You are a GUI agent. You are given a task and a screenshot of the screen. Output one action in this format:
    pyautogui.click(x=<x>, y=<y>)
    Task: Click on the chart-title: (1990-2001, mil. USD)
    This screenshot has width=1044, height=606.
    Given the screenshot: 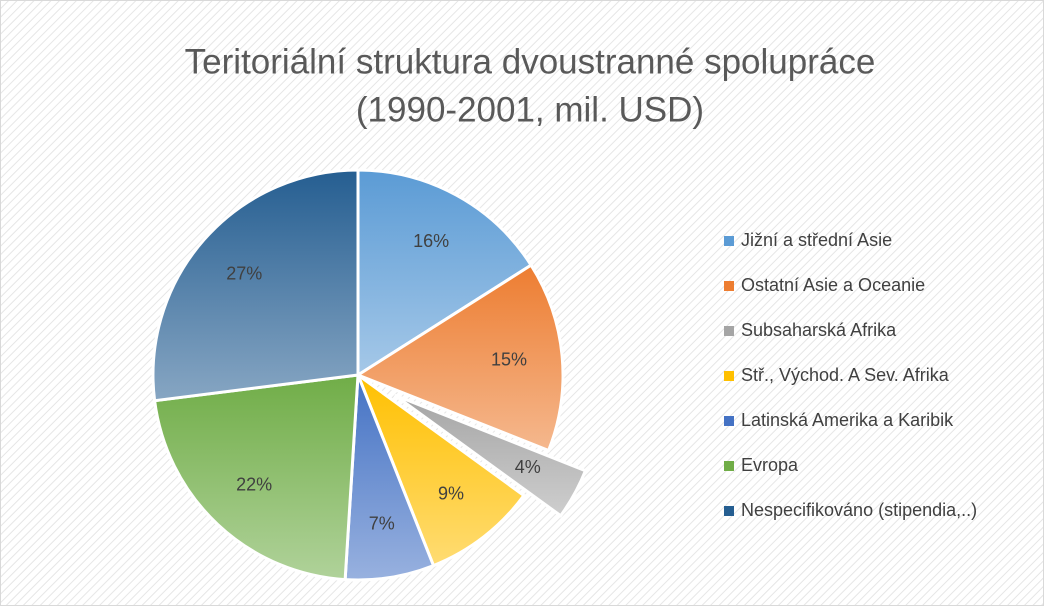 What is the action you would take?
    pyautogui.click(x=530, y=109)
    